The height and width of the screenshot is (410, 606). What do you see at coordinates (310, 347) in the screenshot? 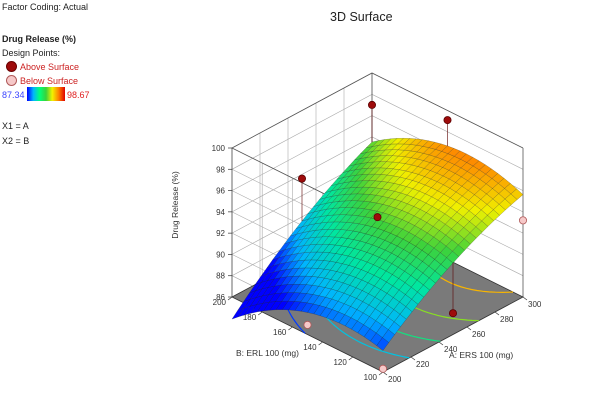
I see `y-tick-label: 140` at bounding box center [310, 347].